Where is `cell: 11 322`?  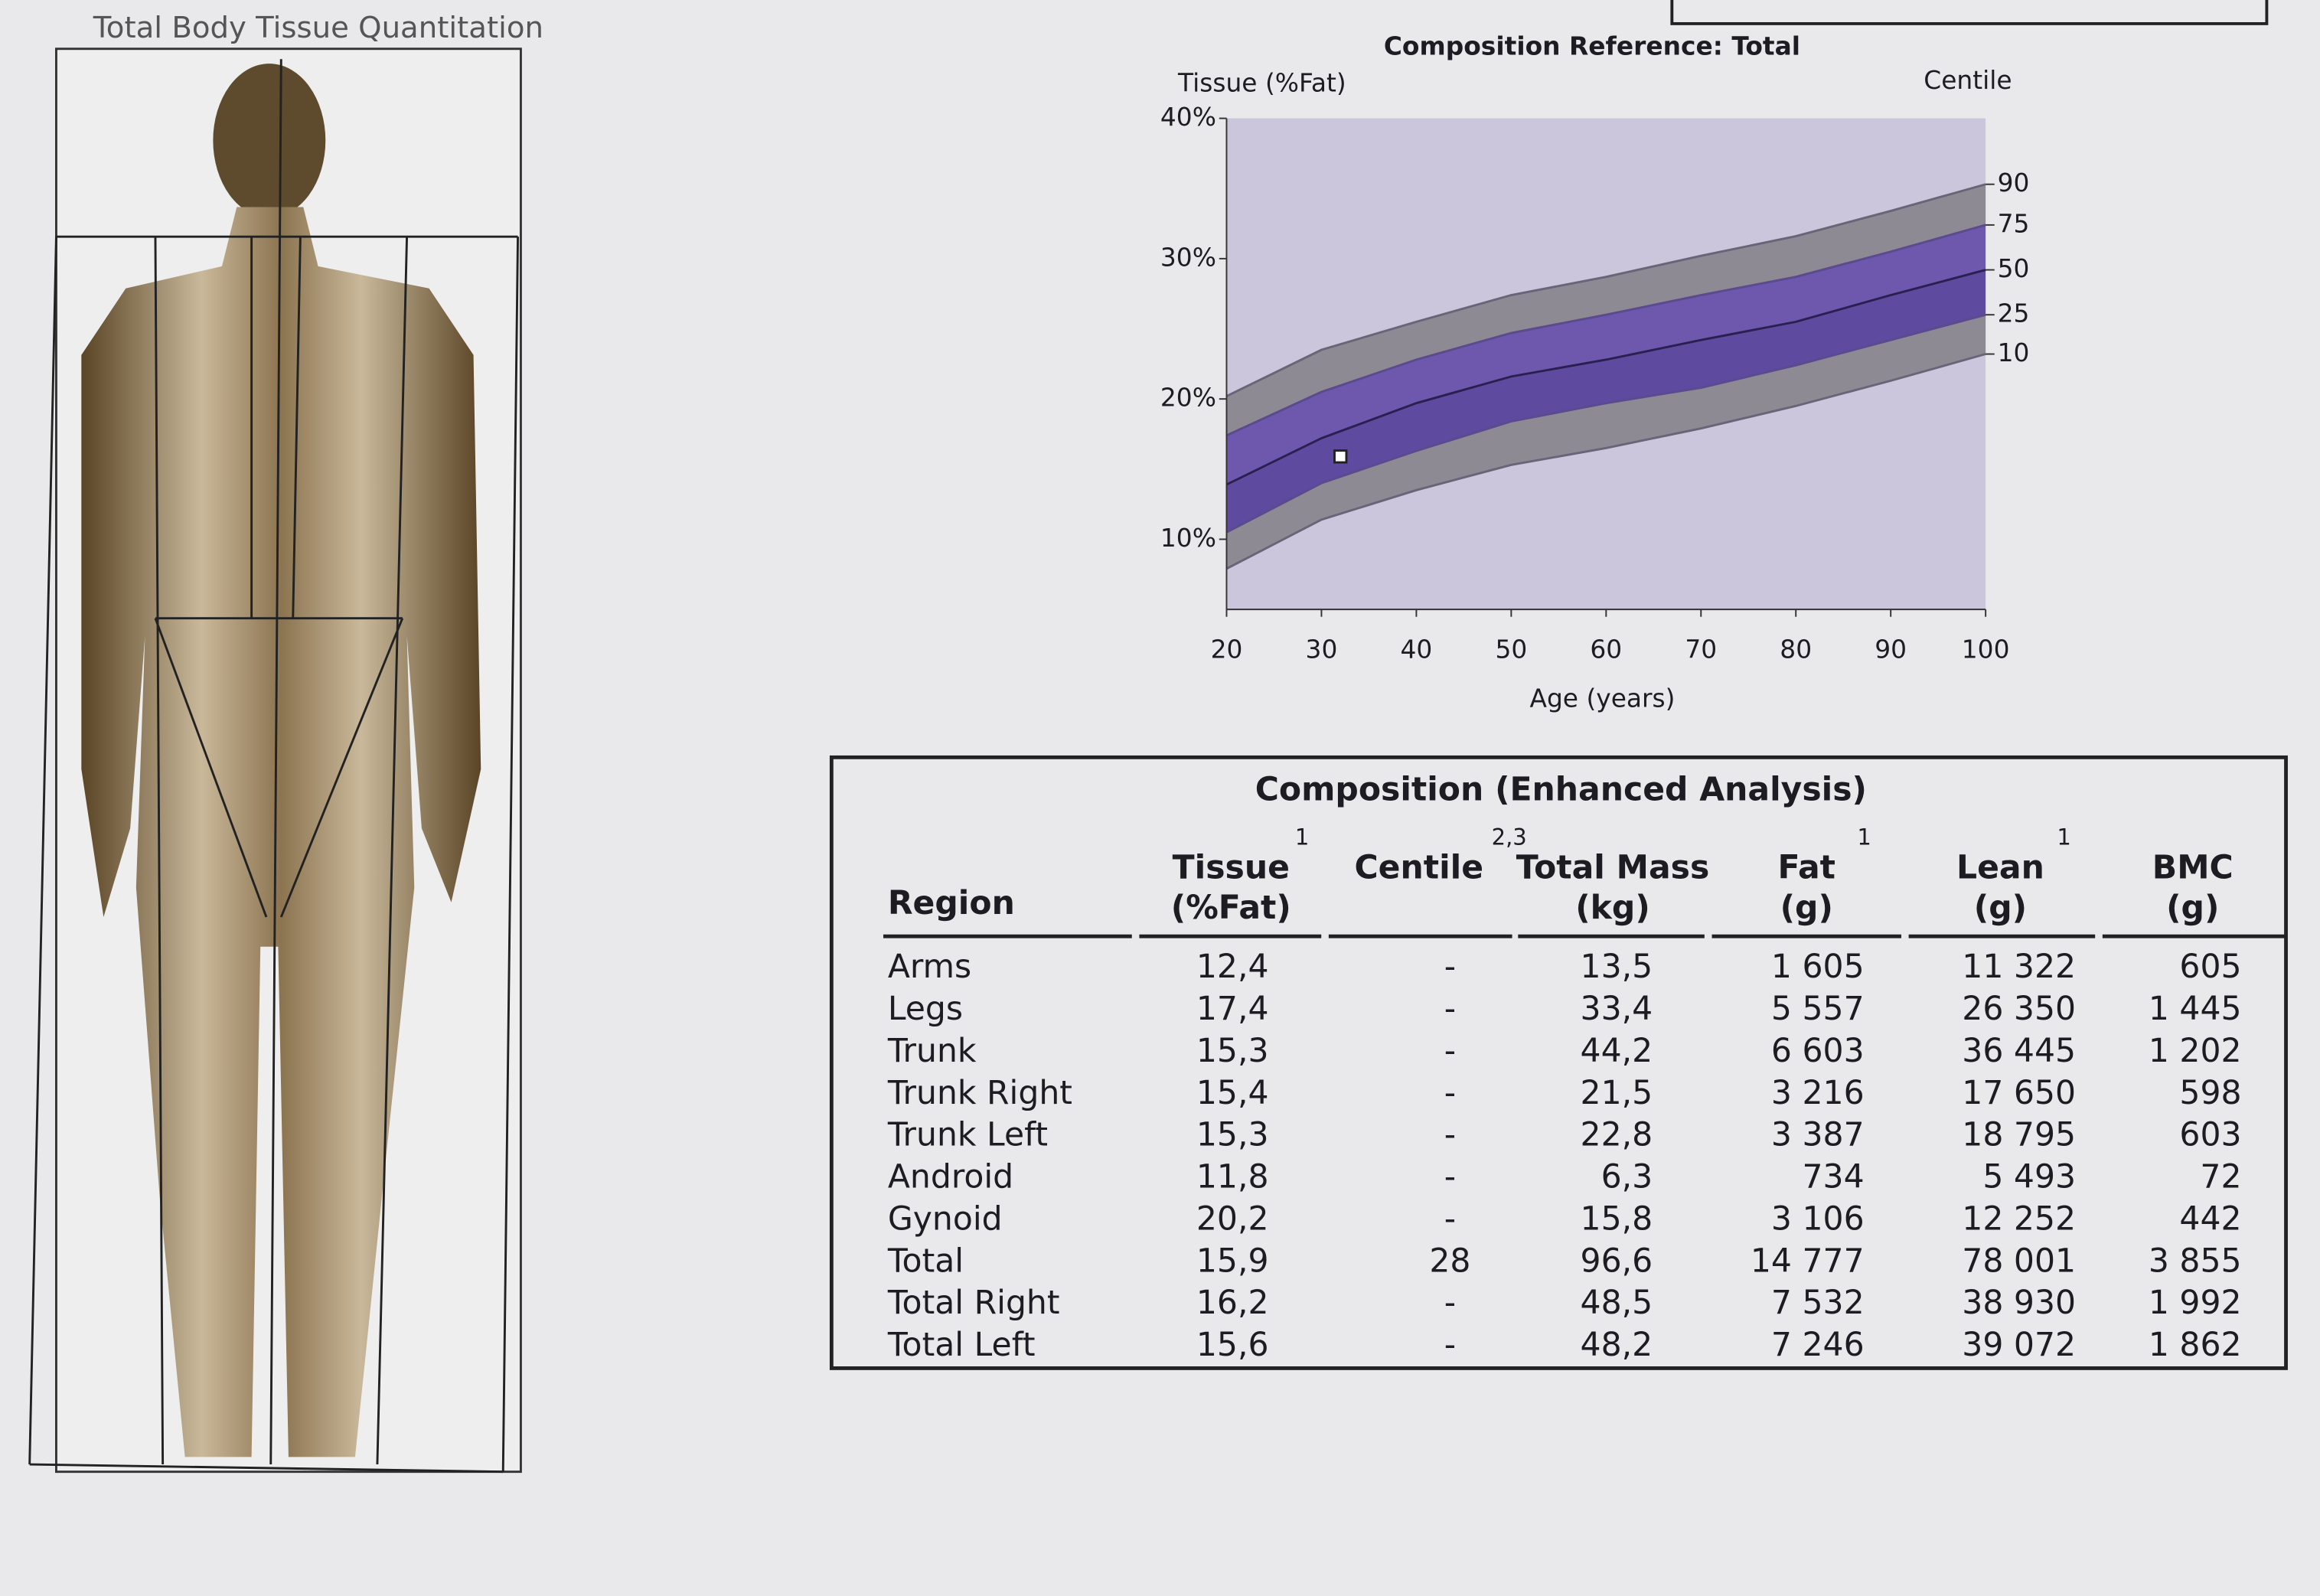
cell: 11 322 is located at coordinates (2019, 967).